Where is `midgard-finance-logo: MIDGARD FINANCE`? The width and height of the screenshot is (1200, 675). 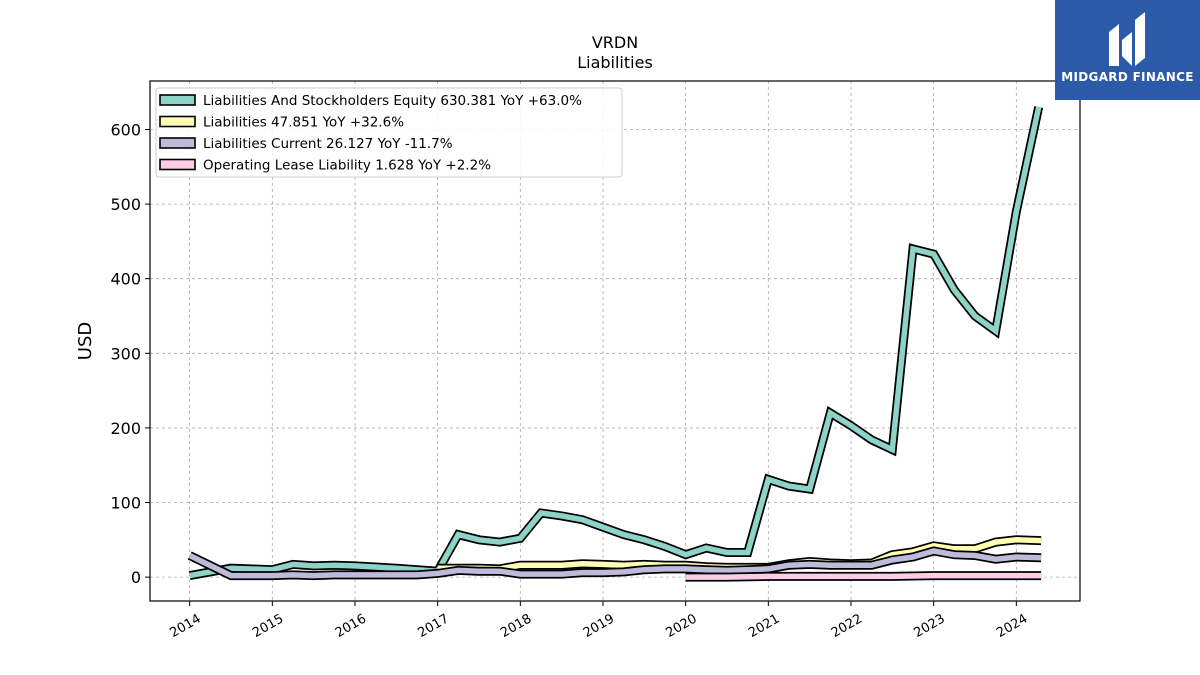
midgard-finance-logo: MIDGARD FINANCE is located at coordinates (1127, 50).